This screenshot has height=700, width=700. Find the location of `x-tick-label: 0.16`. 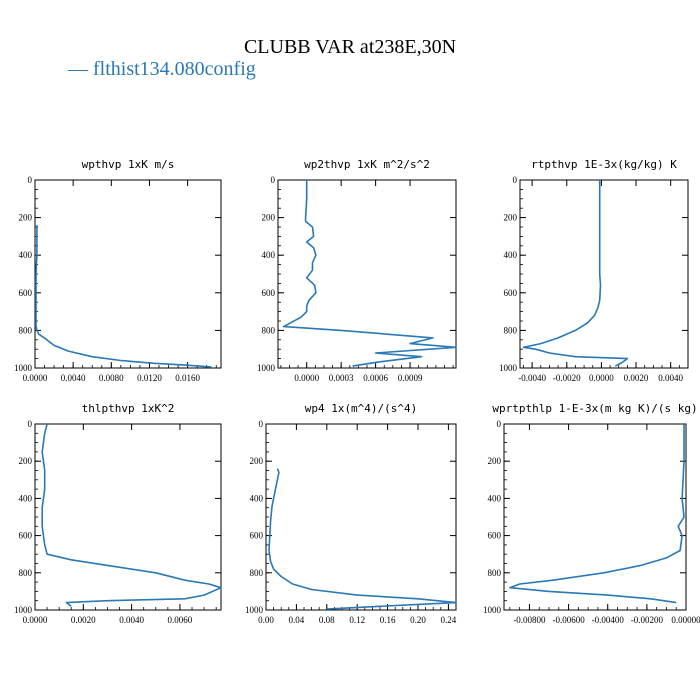

x-tick-label: 0.16 is located at coordinates (388, 620).